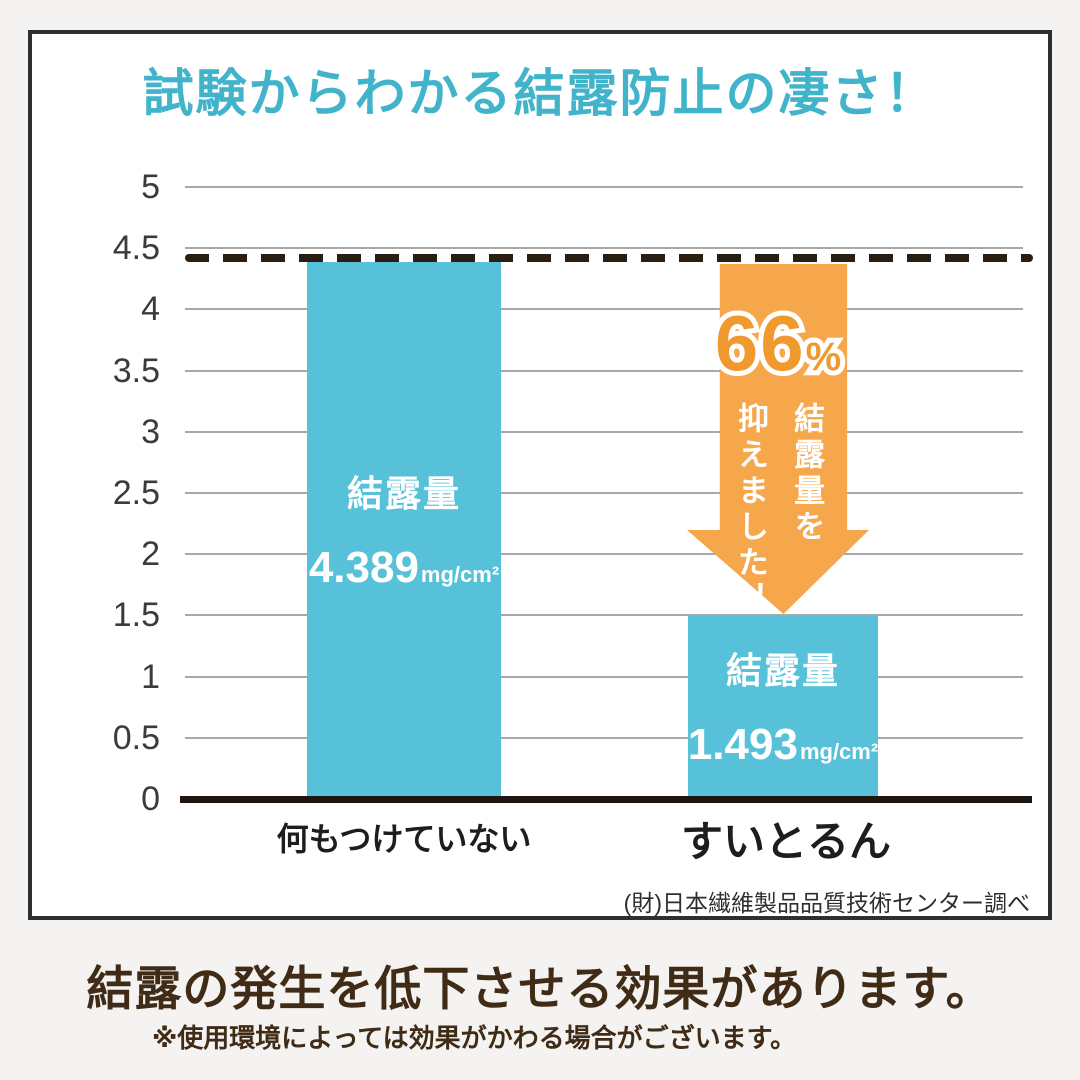 This screenshot has width=1080, height=1080. Describe the element at coordinates (136, 615) in the screenshot. I see `y-axis-label: 1.5` at that location.